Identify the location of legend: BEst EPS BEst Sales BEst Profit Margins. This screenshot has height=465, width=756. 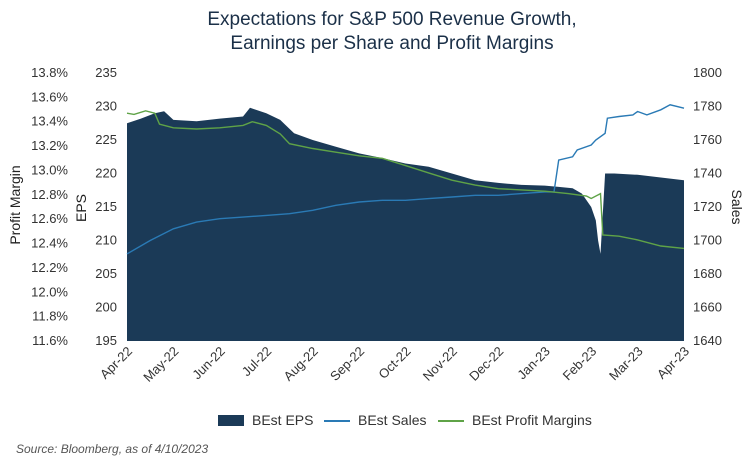
(405, 420).